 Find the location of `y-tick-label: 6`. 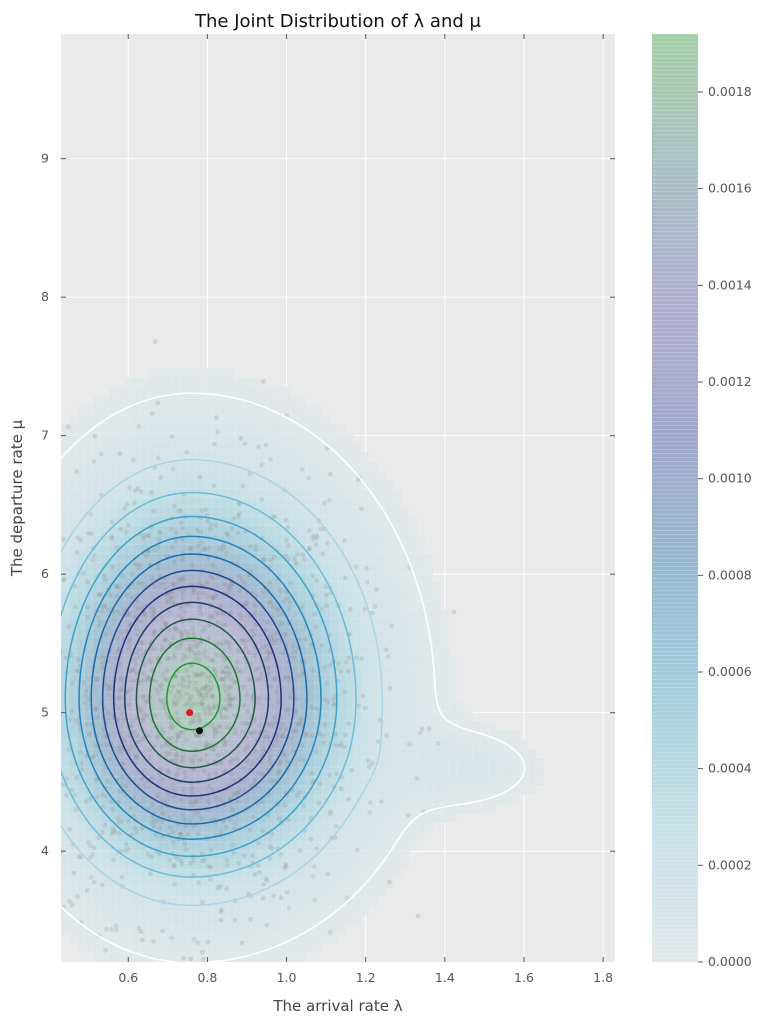

y-tick-label: 6 is located at coordinates (45, 573).